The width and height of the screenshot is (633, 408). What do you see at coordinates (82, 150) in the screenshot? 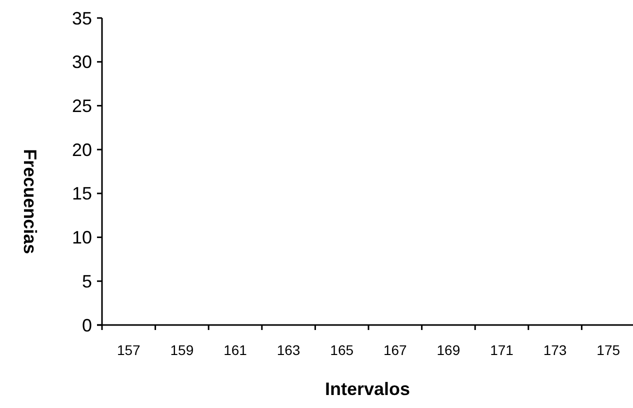
I see `y-tick-label: 20` at bounding box center [82, 150].